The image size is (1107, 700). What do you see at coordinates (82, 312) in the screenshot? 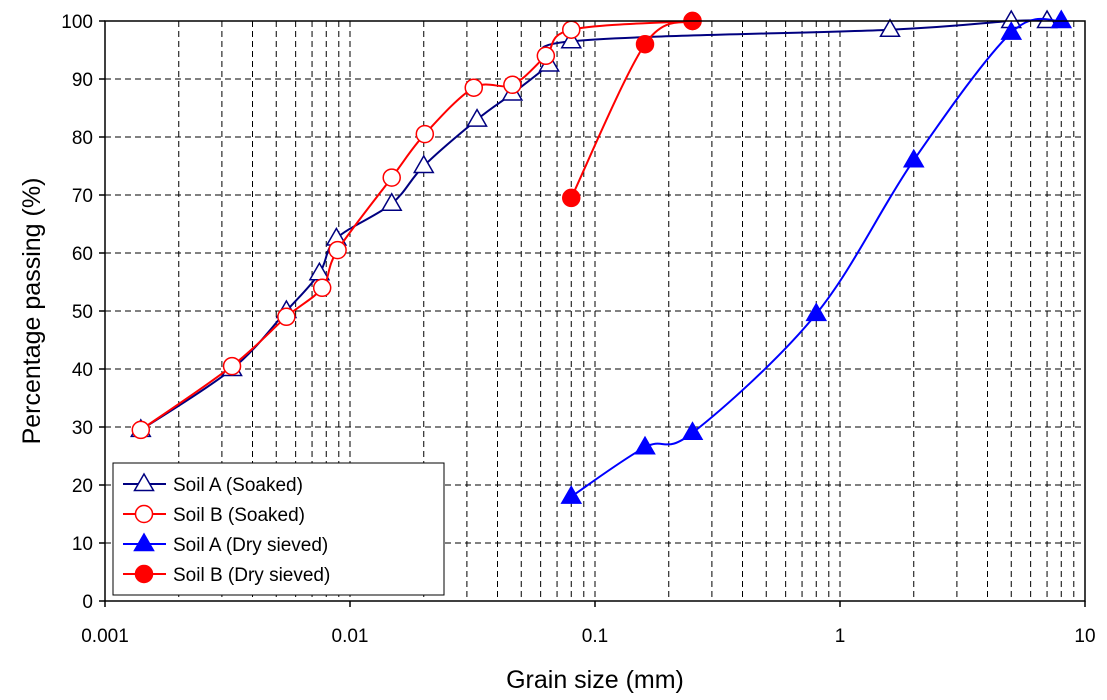
I see `y-tick-label: 50` at bounding box center [82, 312].